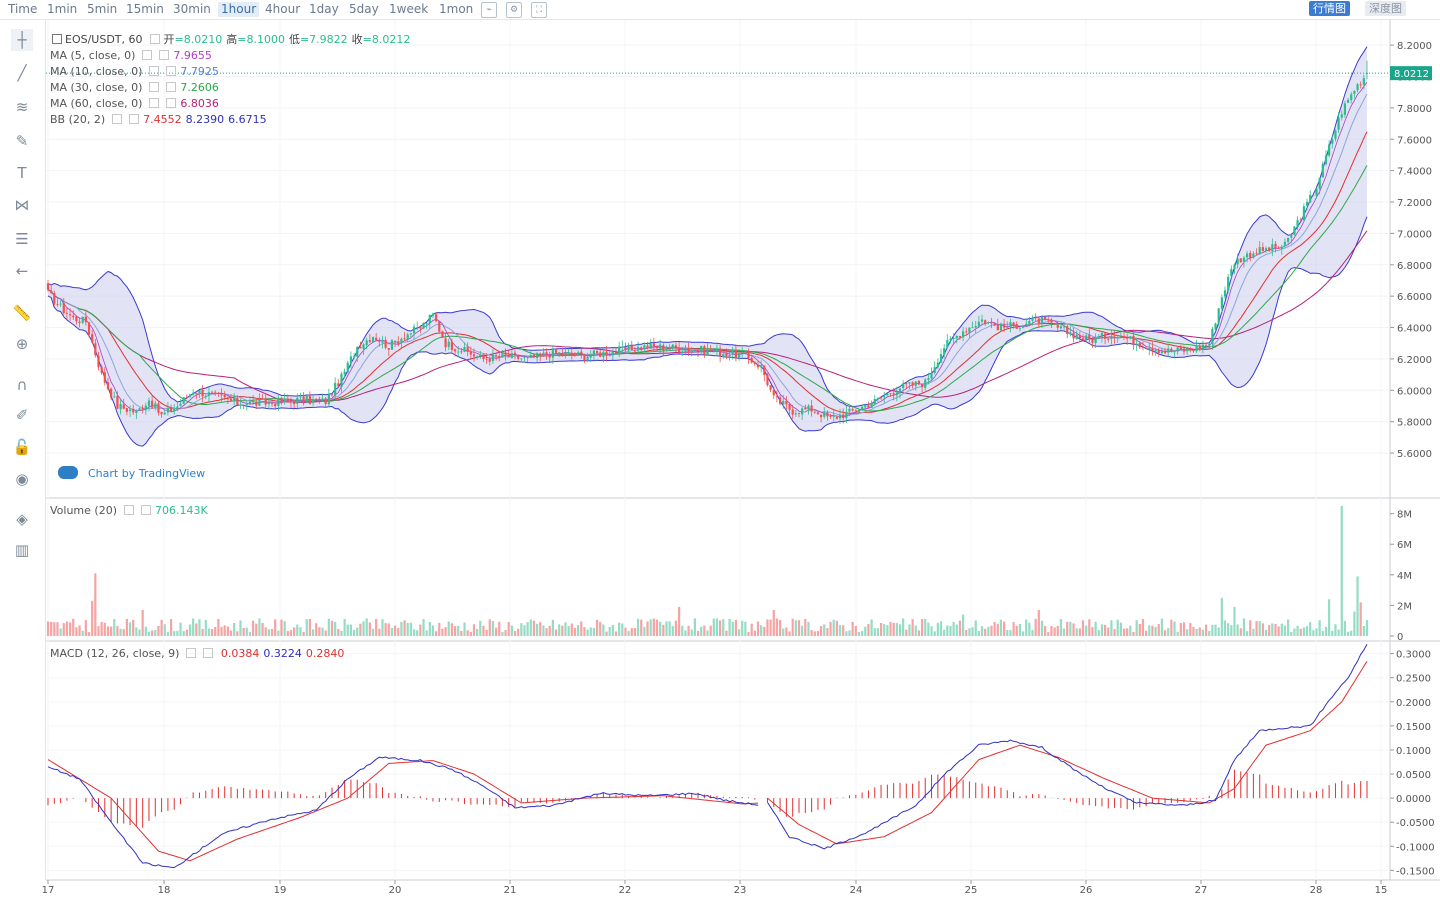 Image resolution: width=1440 pixels, height=900 pixels. What do you see at coordinates (22, 40) in the screenshot?
I see `crosshair-icon: ┼` at bounding box center [22, 40].